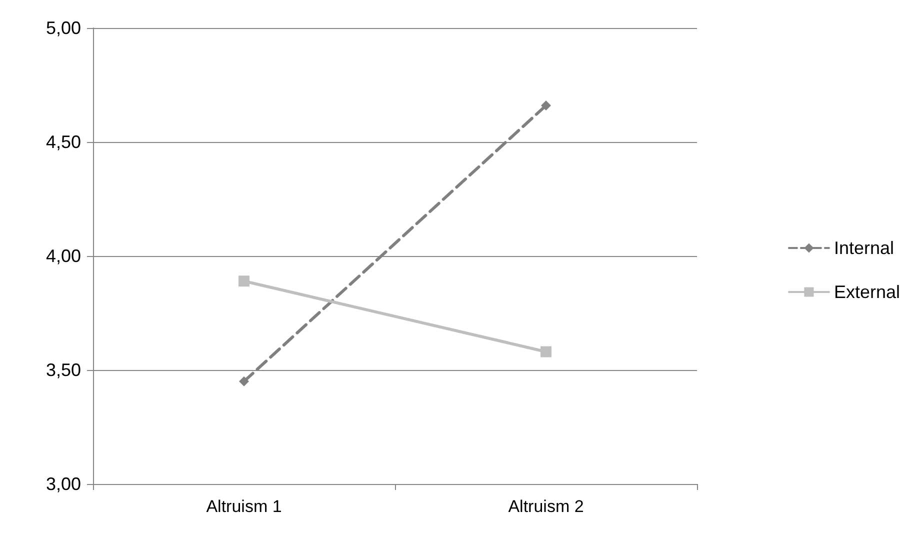  I want to click on legend-label: Internal, so click(864, 248).